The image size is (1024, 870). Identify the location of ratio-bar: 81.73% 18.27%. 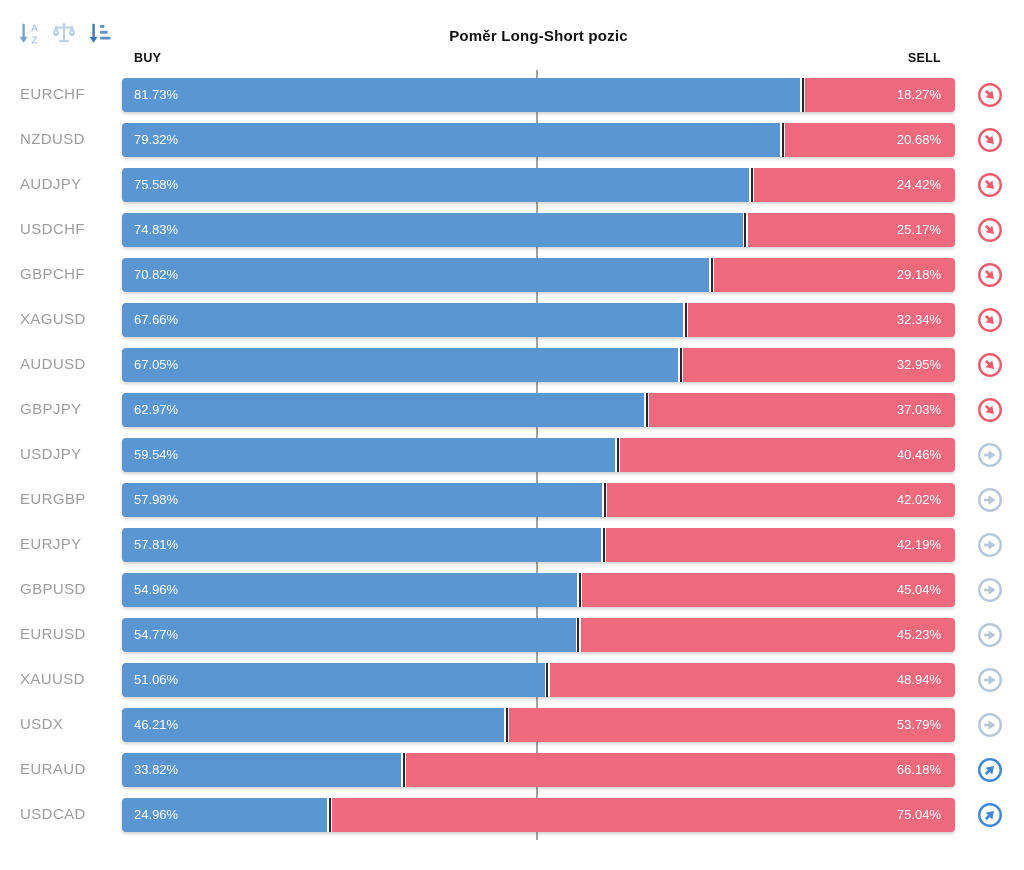
(538, 94).